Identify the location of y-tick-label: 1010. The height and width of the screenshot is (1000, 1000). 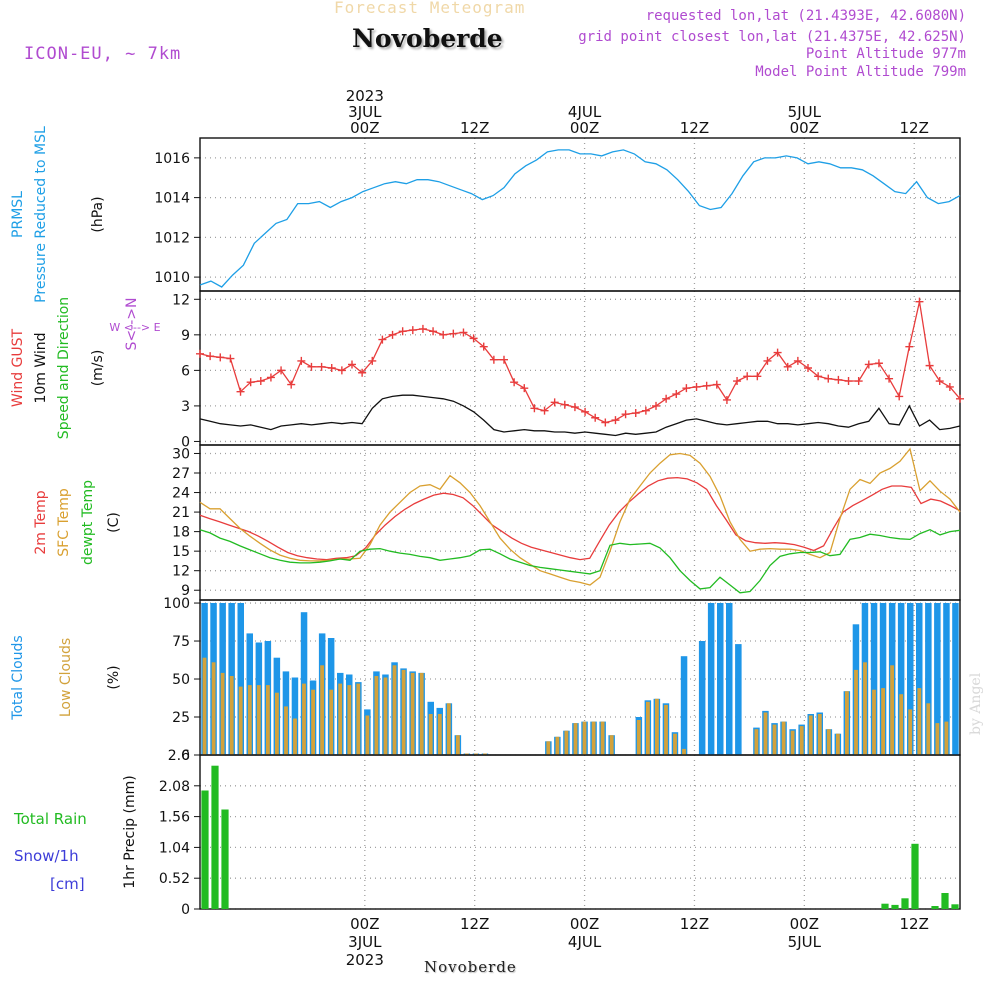
(172, 278).